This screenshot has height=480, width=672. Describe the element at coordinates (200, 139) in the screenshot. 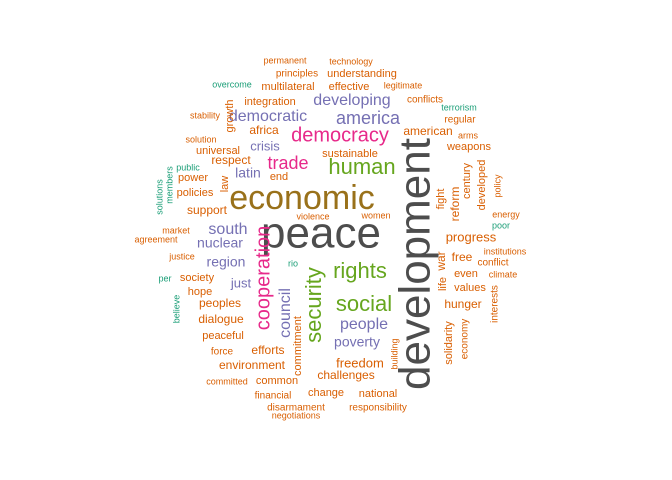

I see `word-solution: solution` at that location.